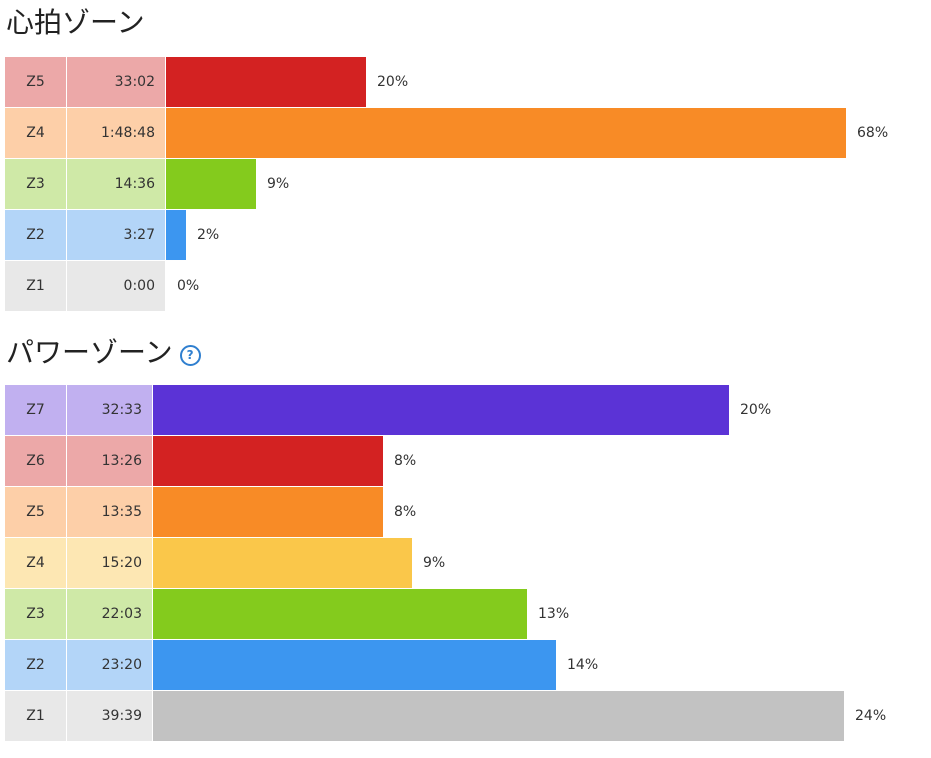  I want to click on power-zones-title: パワーゾーン ?, so click(103, 353).